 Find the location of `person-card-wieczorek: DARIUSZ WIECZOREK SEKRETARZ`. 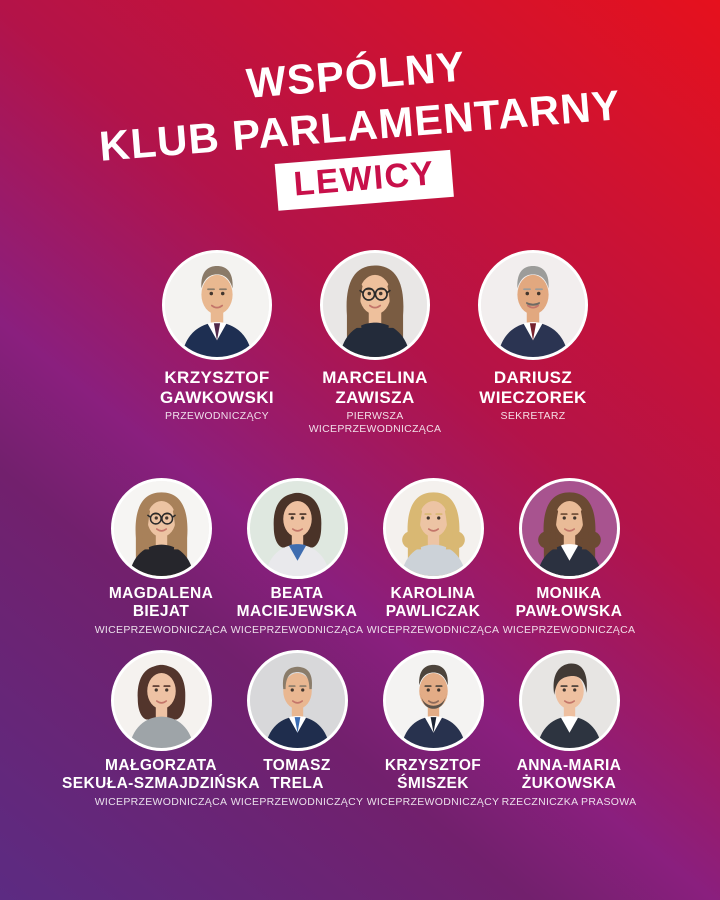

person-card-wieczorek: DARIUSZ WIECZOREK SEKRETARZ is located at coordinates (533, 343).